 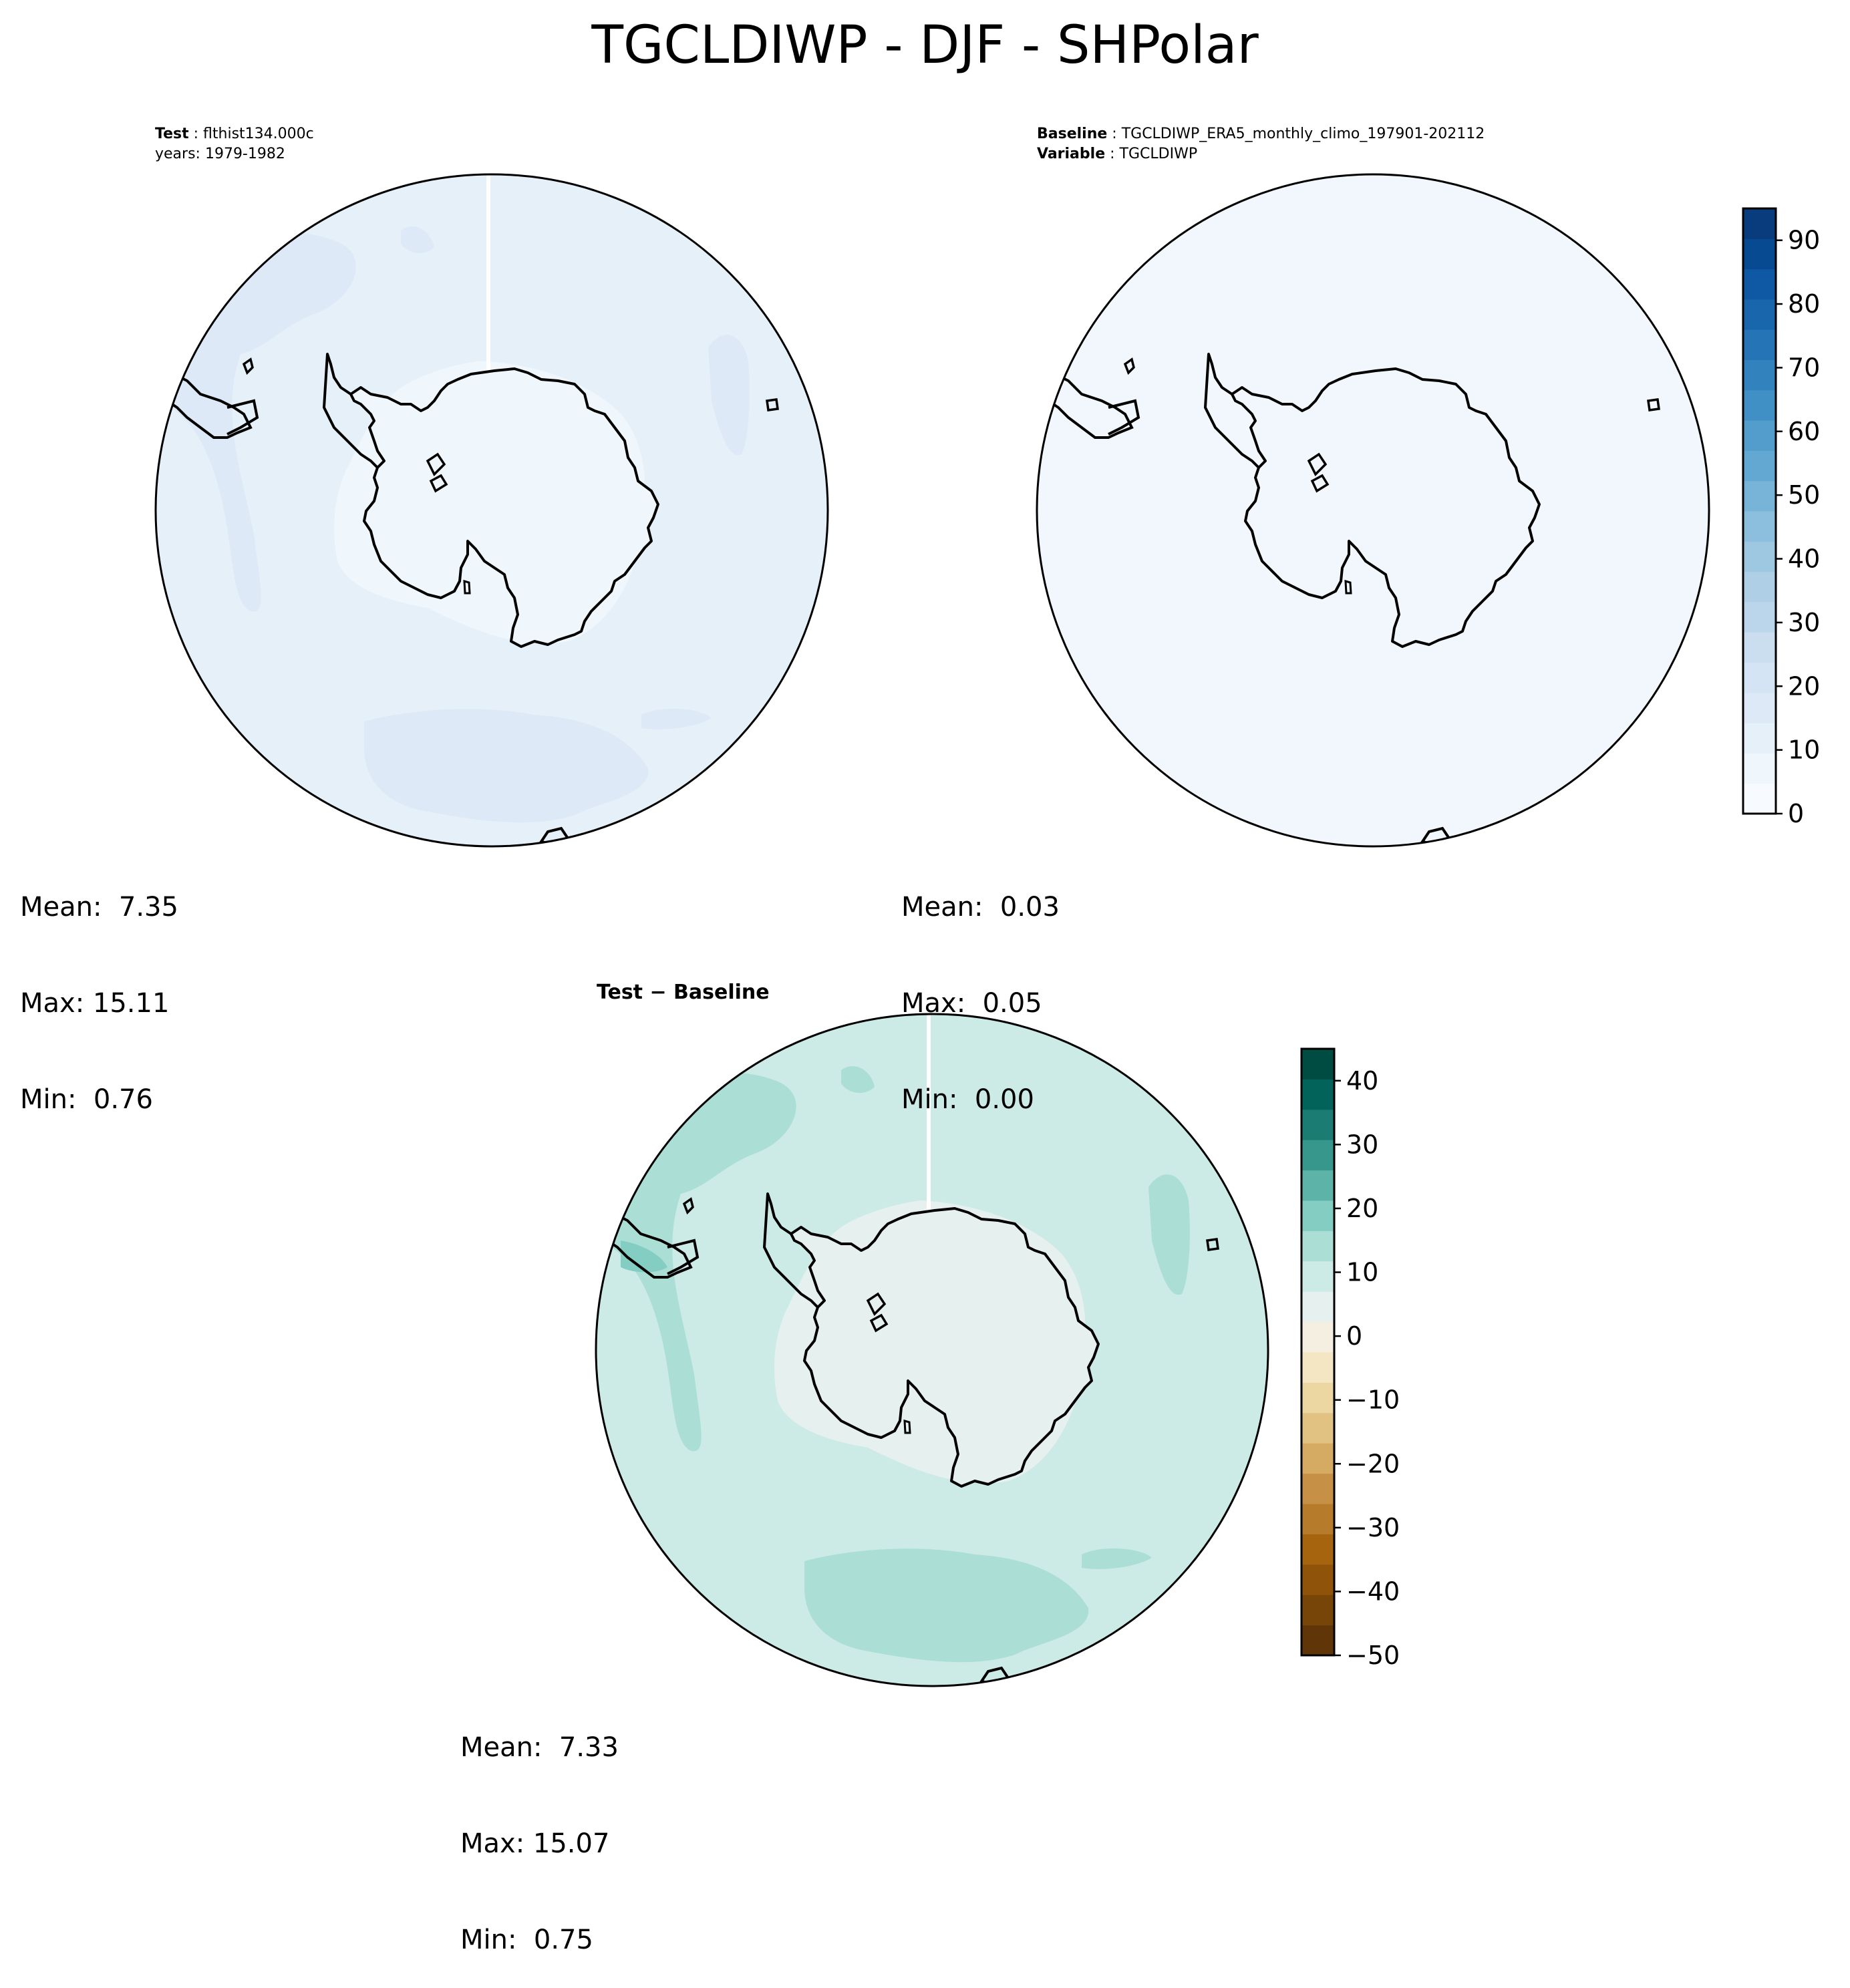 I want to click on colorbar-diff-tick-label: −40, so click(x=1373, y=1591).